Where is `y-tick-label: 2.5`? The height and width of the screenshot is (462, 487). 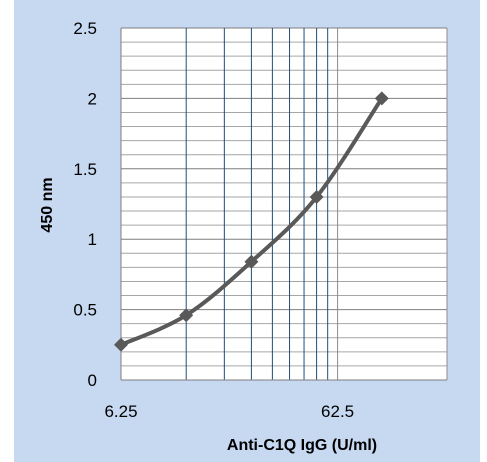
y-tick-label: 2.5 is located at coordinates (85, 28).